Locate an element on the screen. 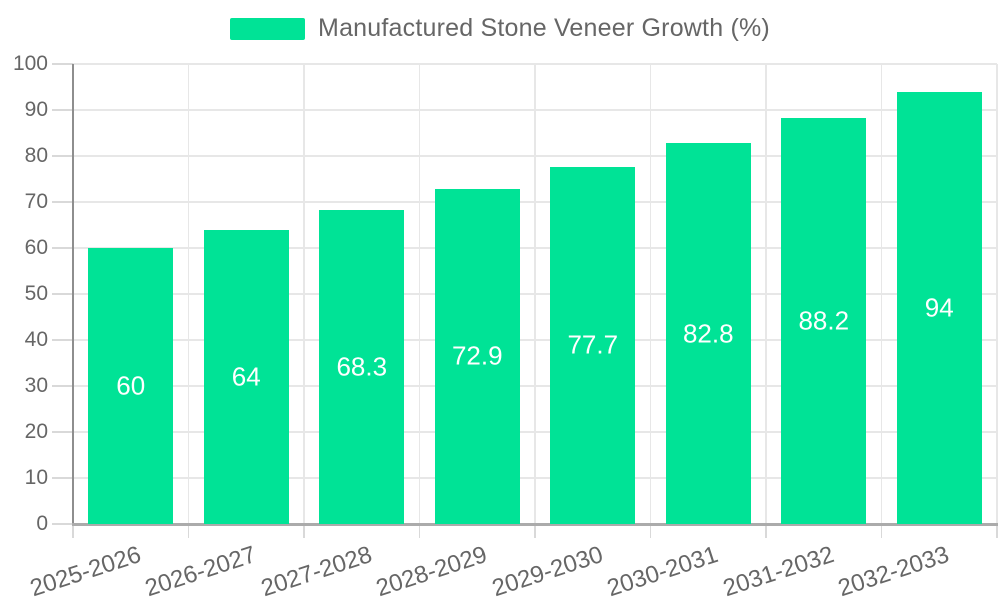 The height and width of the screenshot is (603, 1000). bar-2025-2026 is located at coordinates (131, 386).